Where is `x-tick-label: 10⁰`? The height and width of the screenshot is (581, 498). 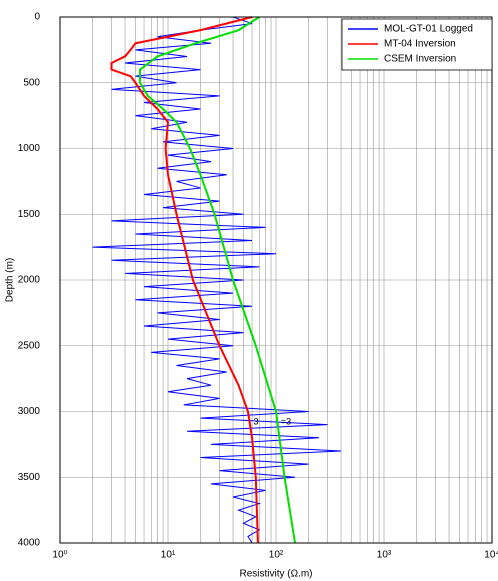
x-tick-label: 10⁰ is located at coordinates (59, 555).